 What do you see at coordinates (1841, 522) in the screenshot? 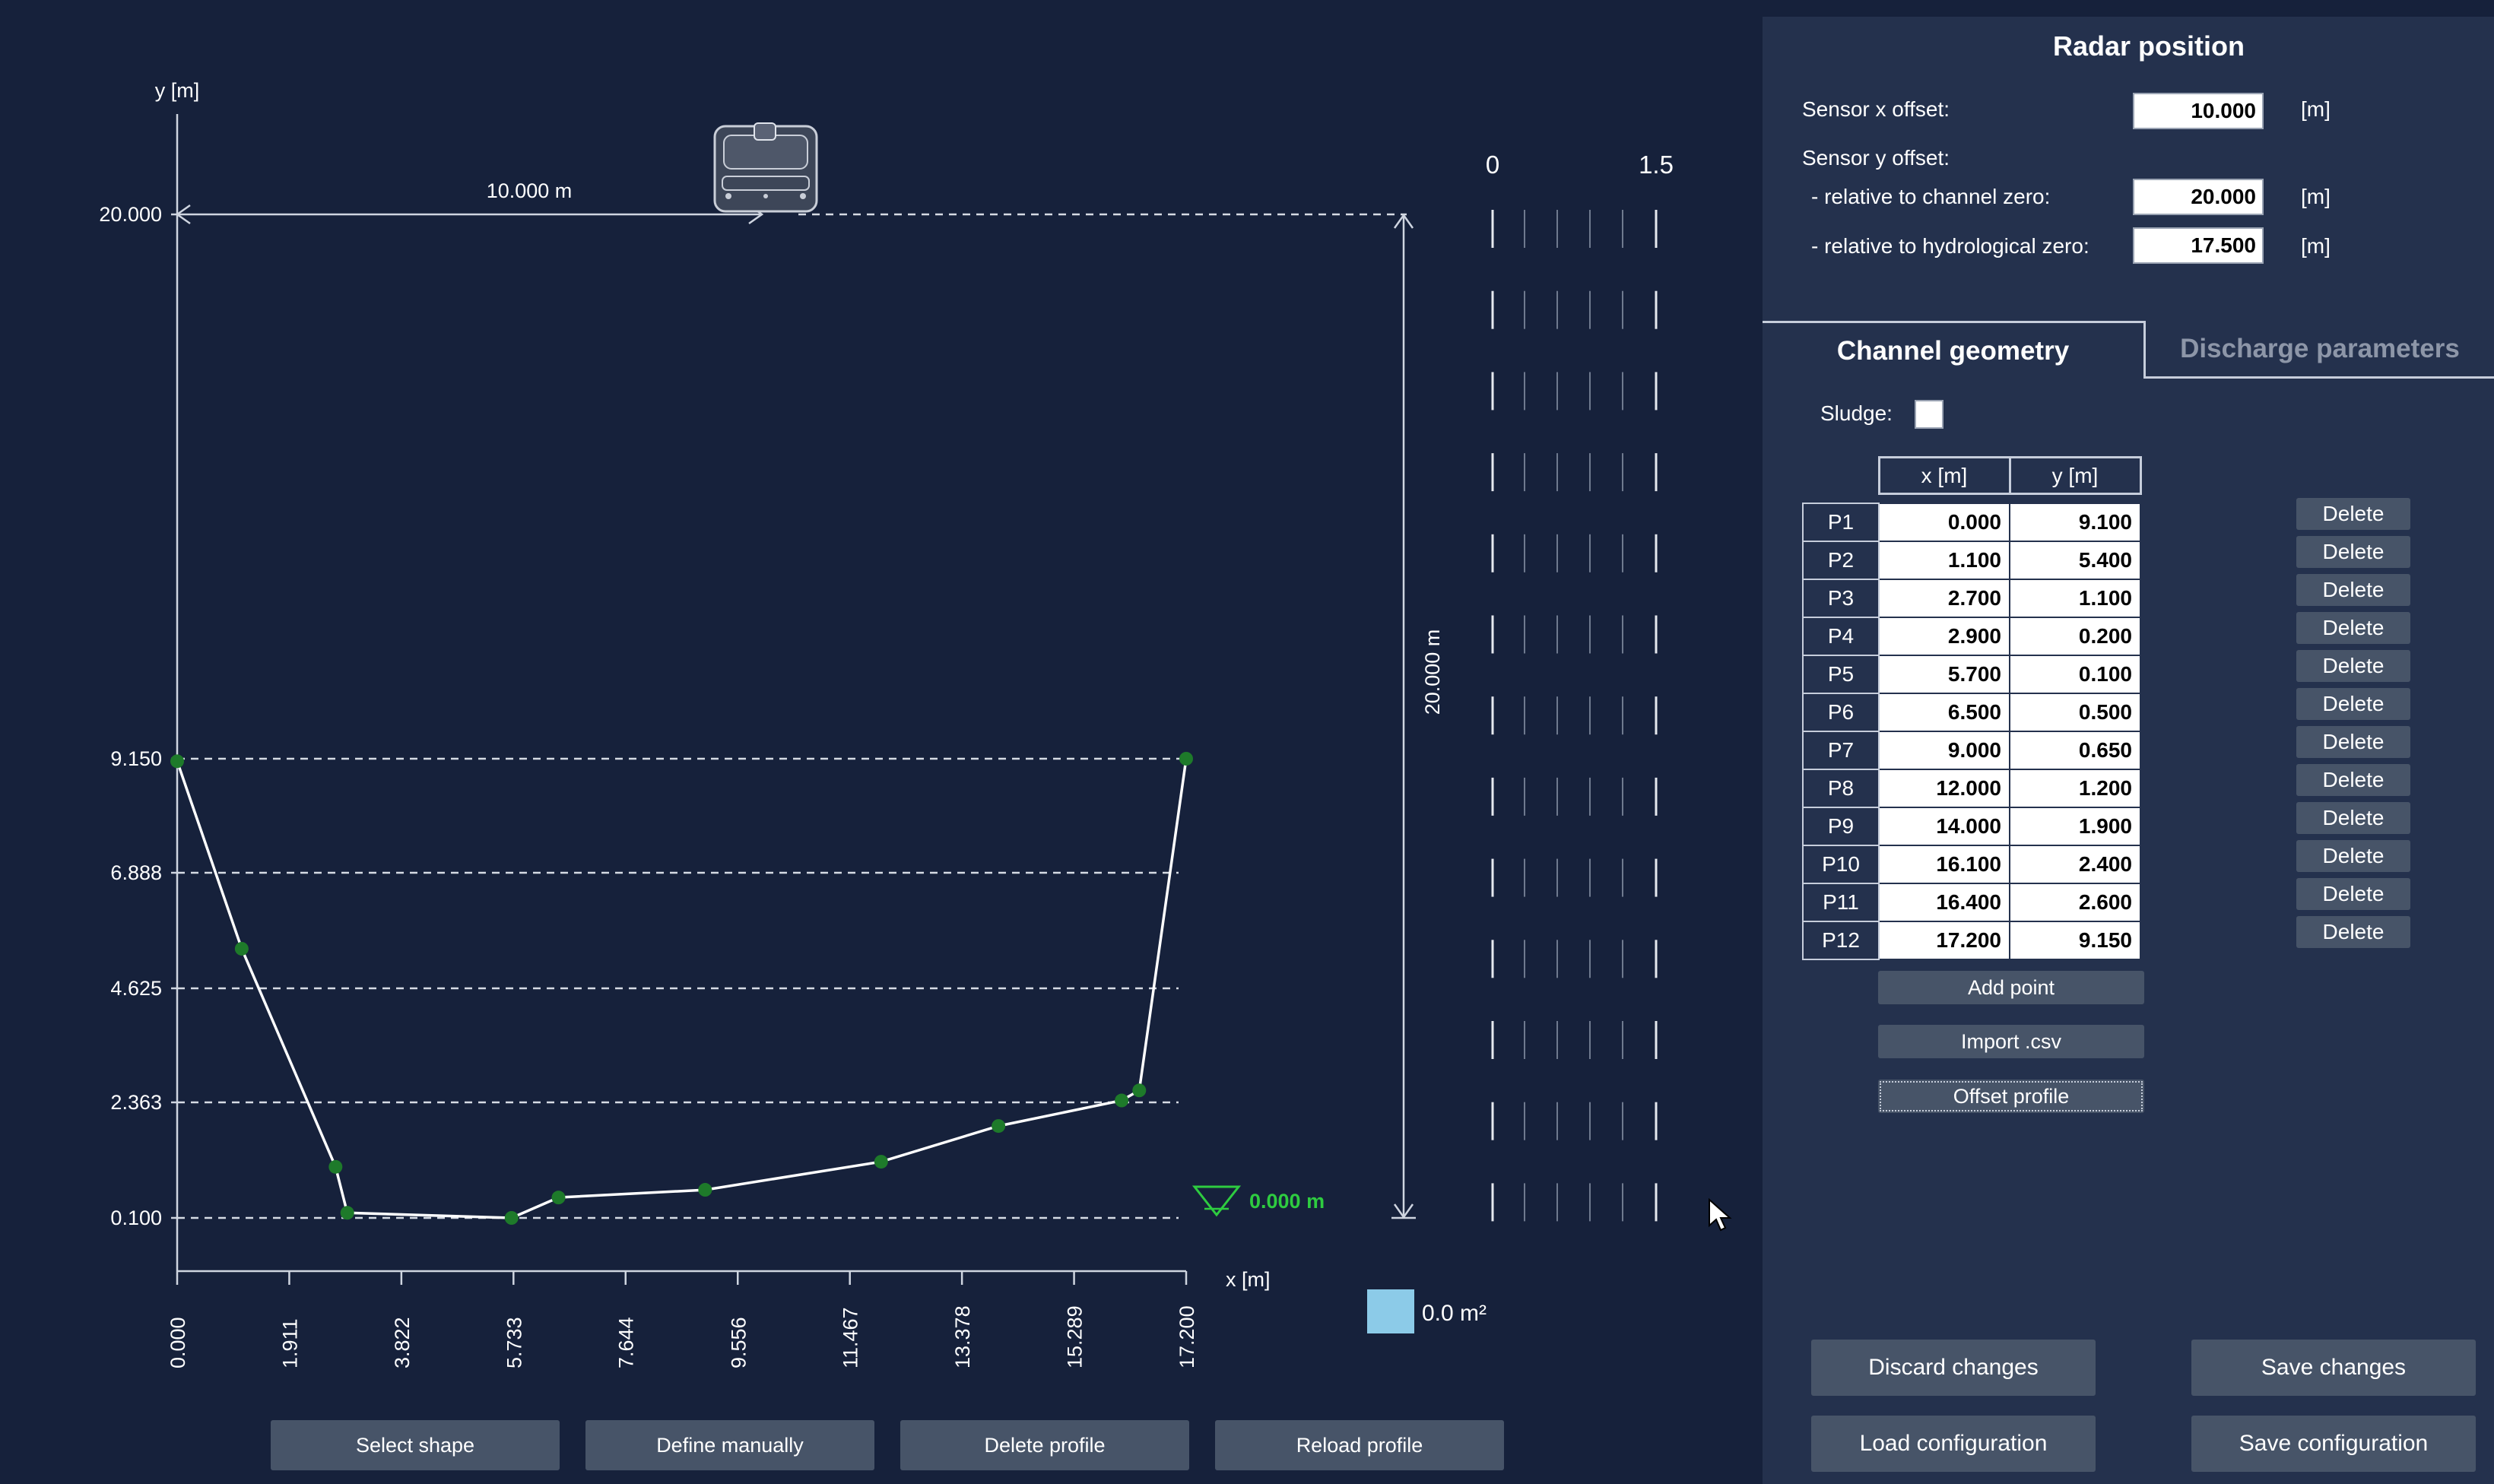
I see `row-label: P1` at bounding box center [1841, 522].